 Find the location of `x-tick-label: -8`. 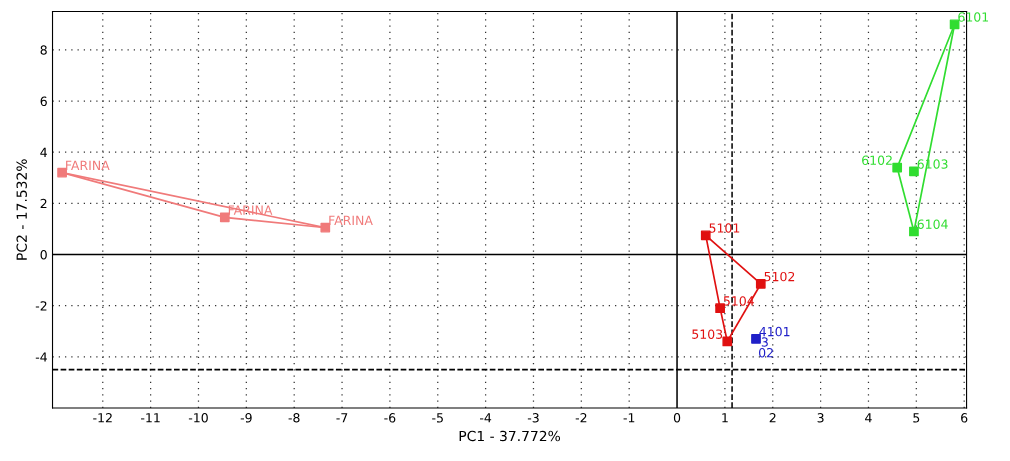

x-tick-label: -8 is located at coordinates (294, 418).